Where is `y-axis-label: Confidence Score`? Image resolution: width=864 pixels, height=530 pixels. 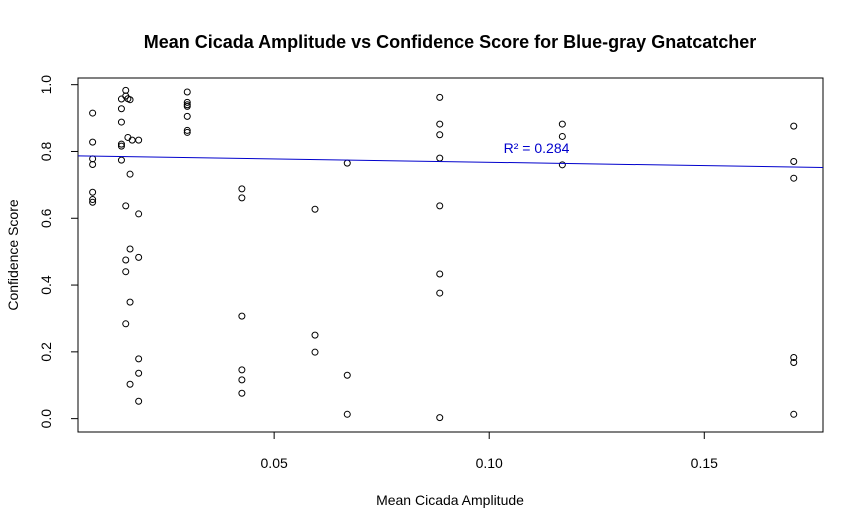
y-axis-label: Confidence Score is located at coordinates (13, 255).